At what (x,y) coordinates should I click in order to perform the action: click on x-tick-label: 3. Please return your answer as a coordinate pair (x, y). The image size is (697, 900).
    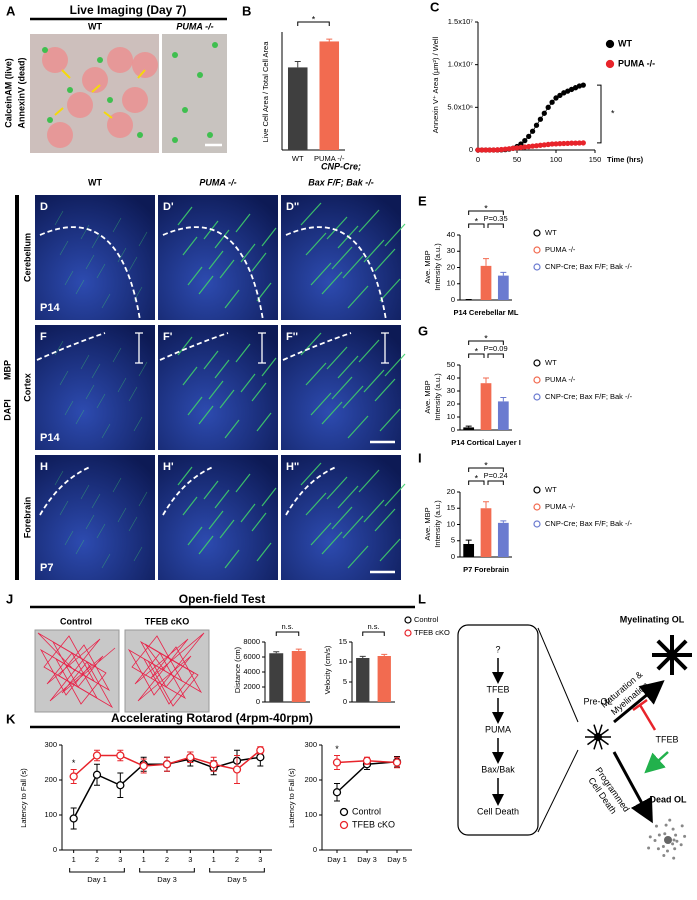
    Looking at the image, I should click on (190, 859).